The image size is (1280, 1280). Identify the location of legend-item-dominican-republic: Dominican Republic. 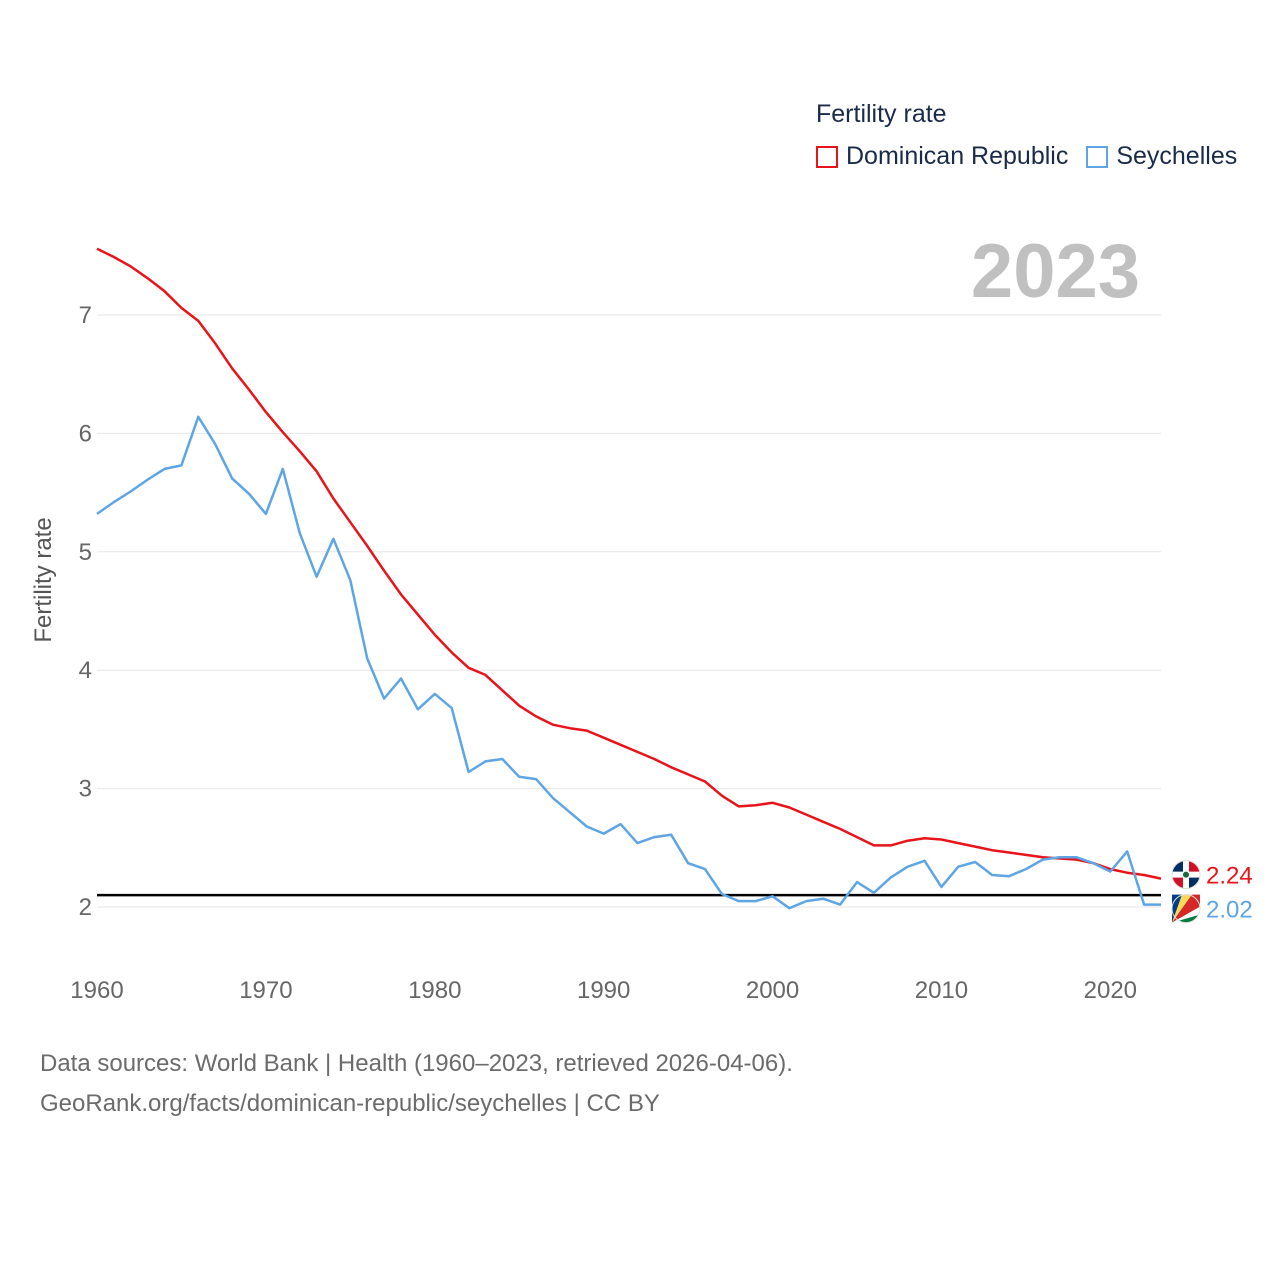
(942, 156).